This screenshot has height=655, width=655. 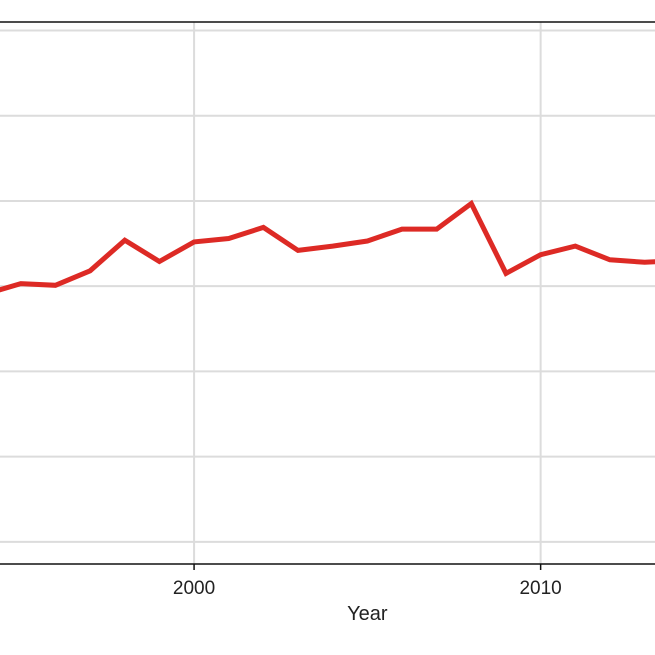 I want to click on x-tick-label: 2010, so click(x=540, y=588).